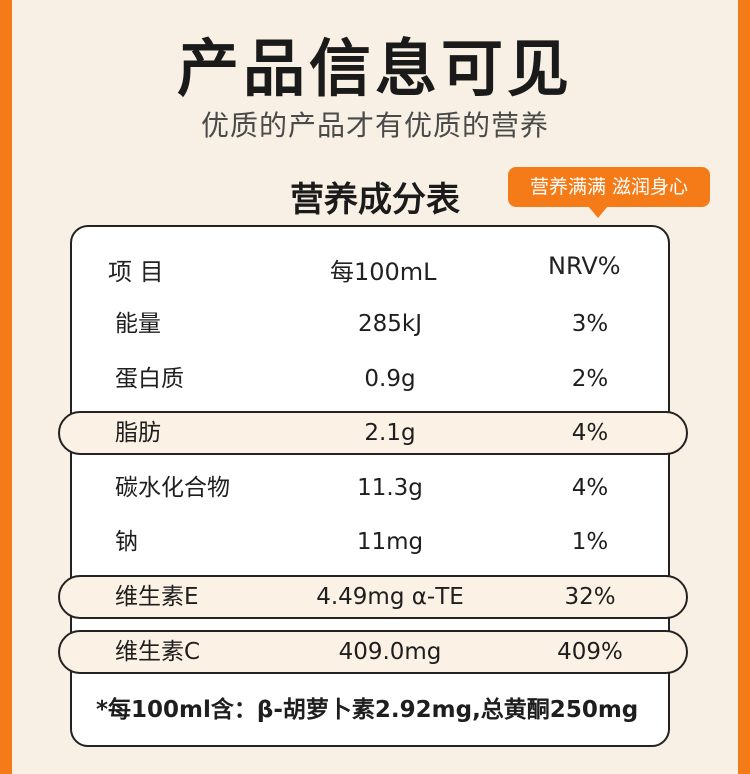 This screenshot has width=750, height=774. What do you see at coordinates (138, 324) in the screenshot?
I see `nutrient-name: 能量` at bounding box center [138, 324].